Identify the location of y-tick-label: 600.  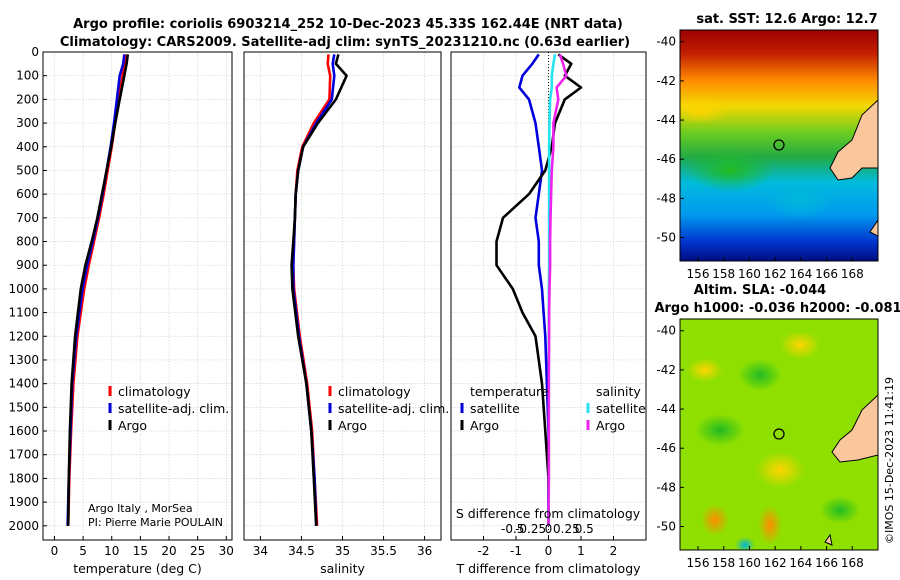
(27, 194).